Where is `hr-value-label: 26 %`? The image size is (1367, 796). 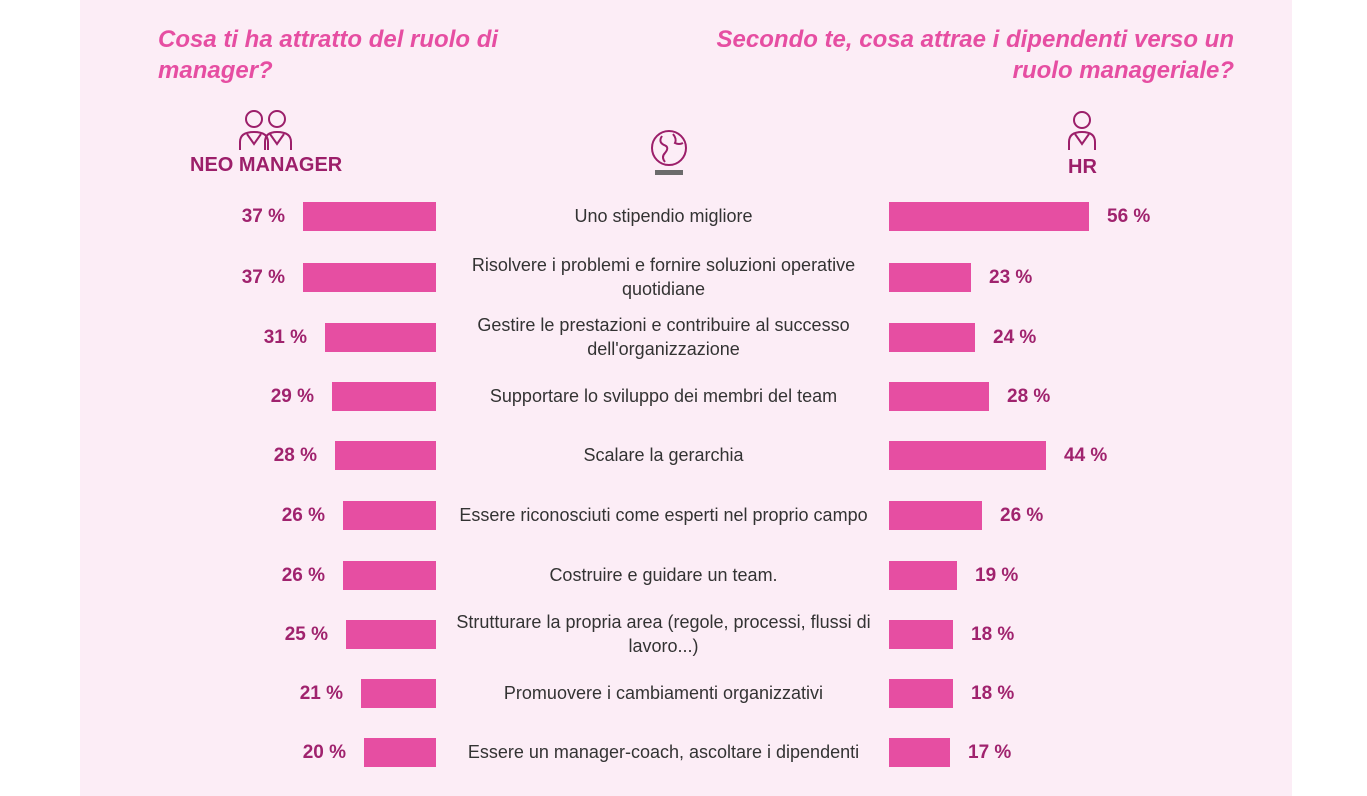 hr-value-label: 26 % is located at coordinates (1022, 515).